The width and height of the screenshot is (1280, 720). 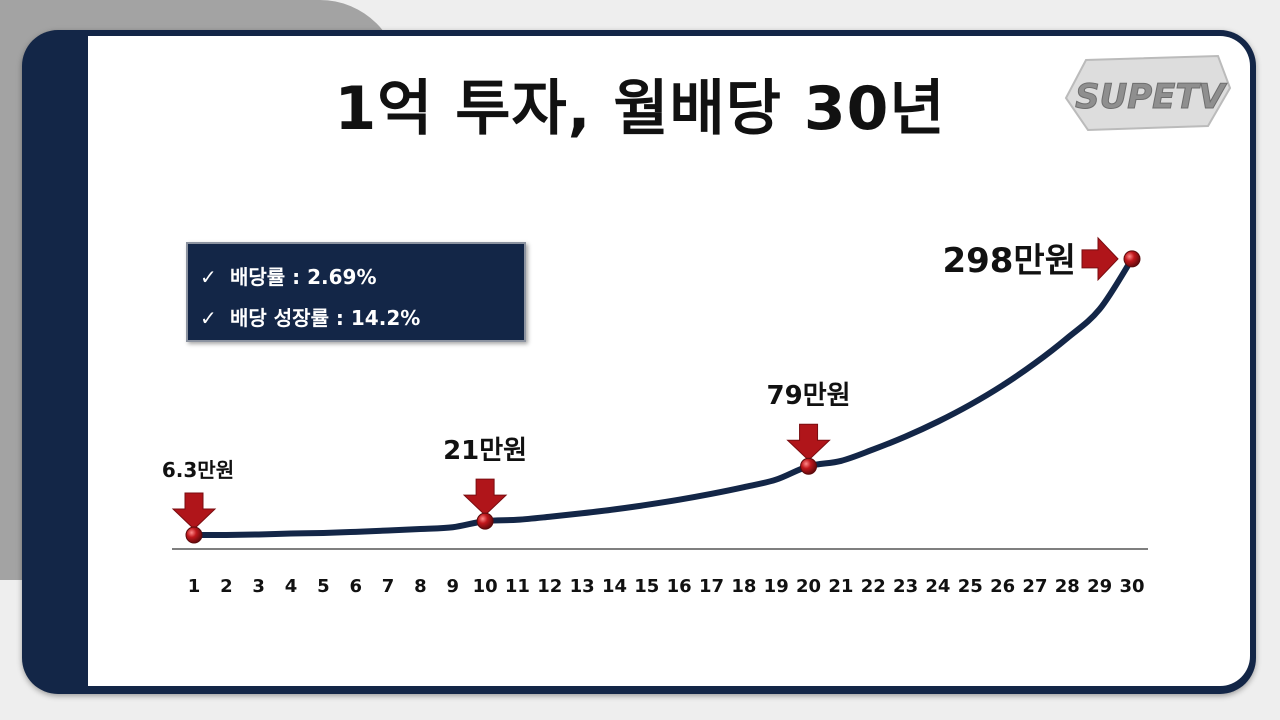 What do you see at coordinates (711, 586) in the screenshot?
I see `x-tick-label: 17` at bounding box center [711, 586].